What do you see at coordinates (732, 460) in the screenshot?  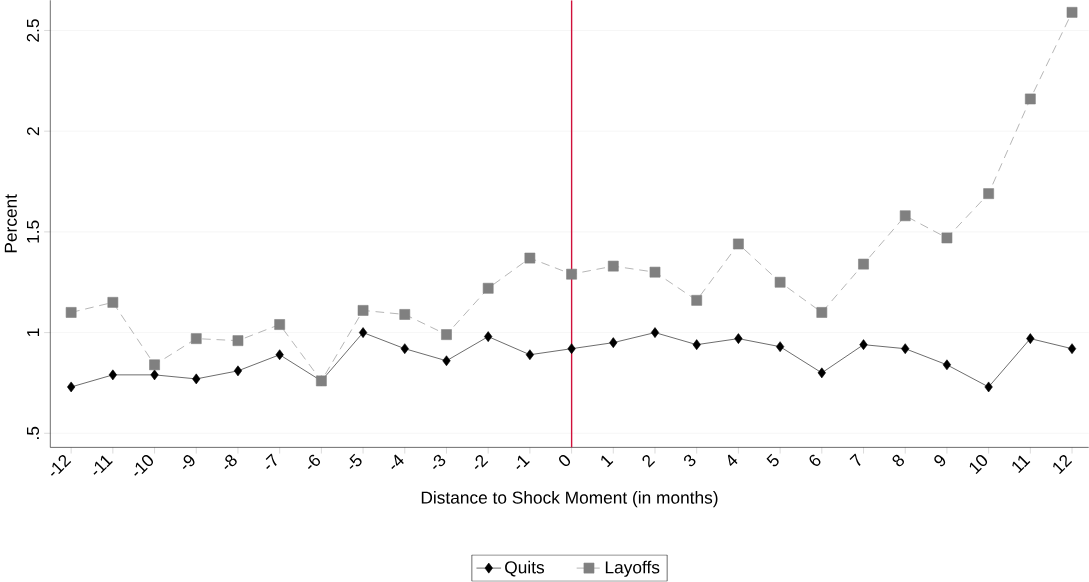 I see `x-tick-label: 4` at bounding box center [732, 460].